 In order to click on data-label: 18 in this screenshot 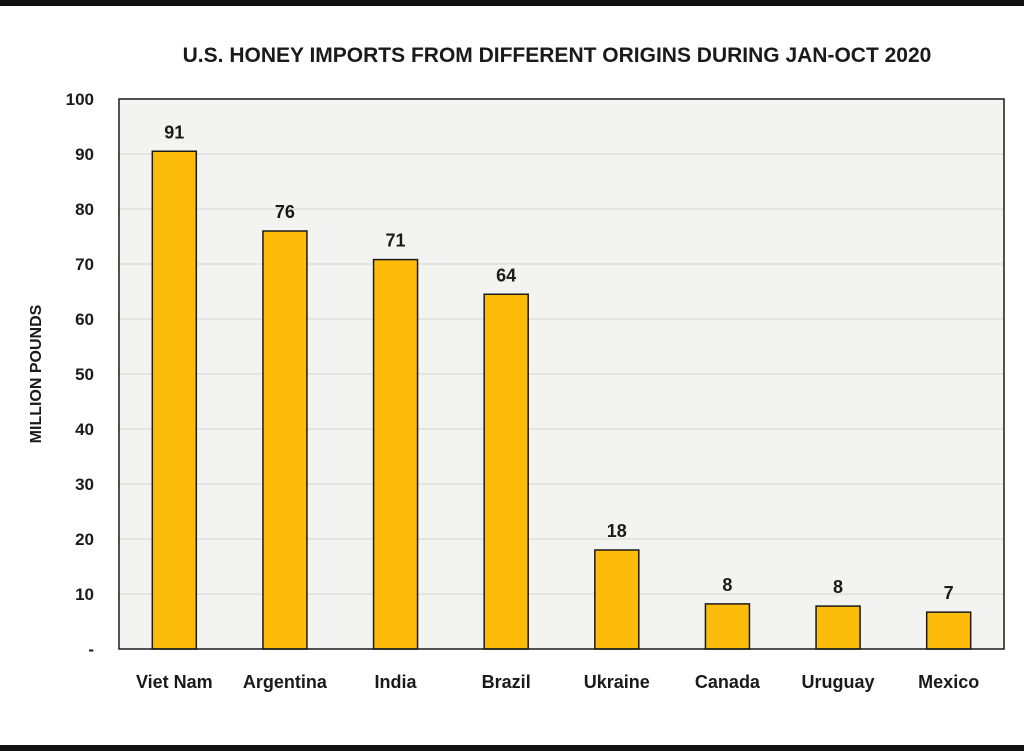, I will do `click(617, 531)`.